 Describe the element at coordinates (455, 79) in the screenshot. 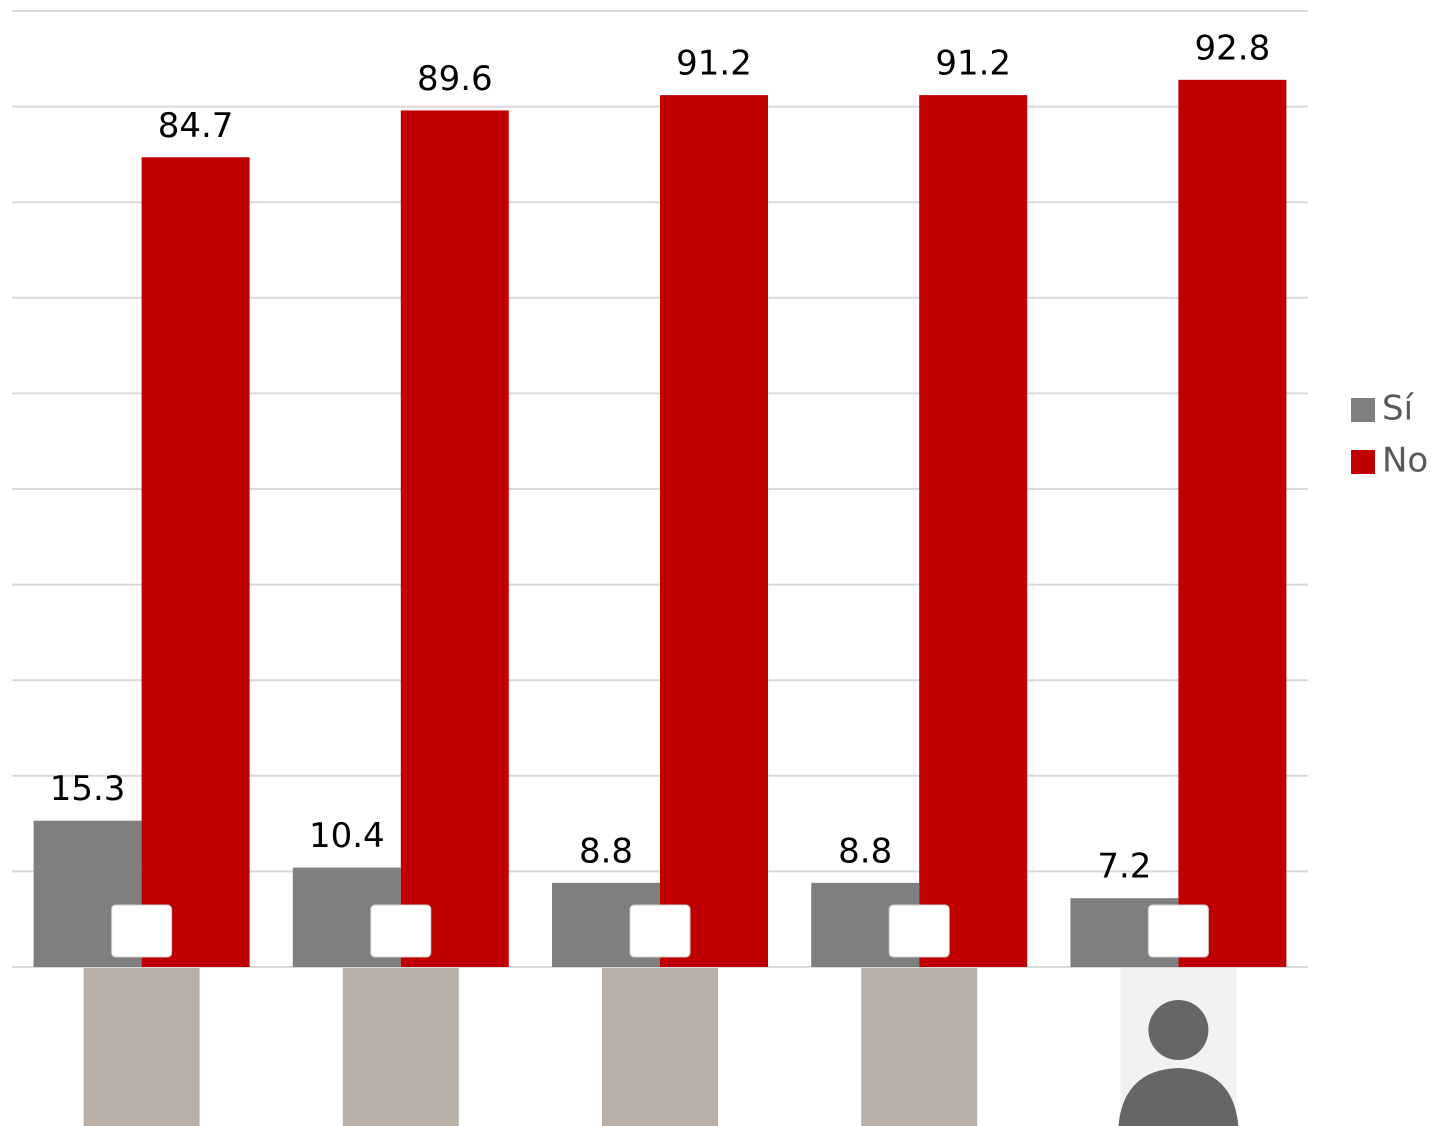

I see `data-label: 89.6` at that location.